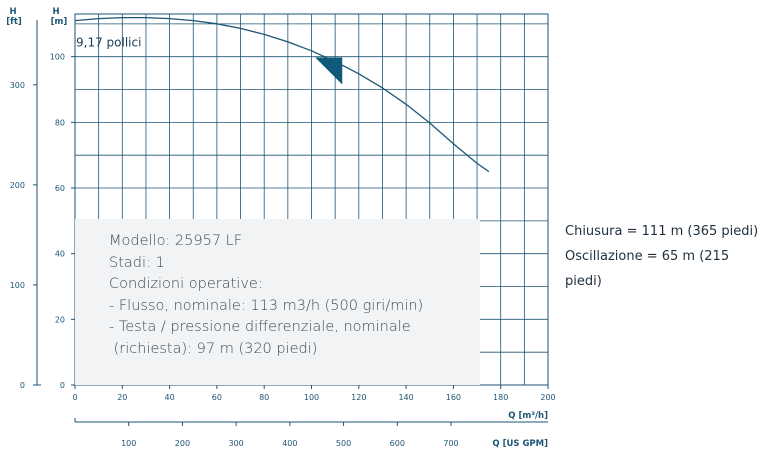 This screenshot has height=450, width=769. What do you see at coordinates (500, 397) in the screenshot?
I see `x-tick-label: 180` at bounding box center [500, 397].